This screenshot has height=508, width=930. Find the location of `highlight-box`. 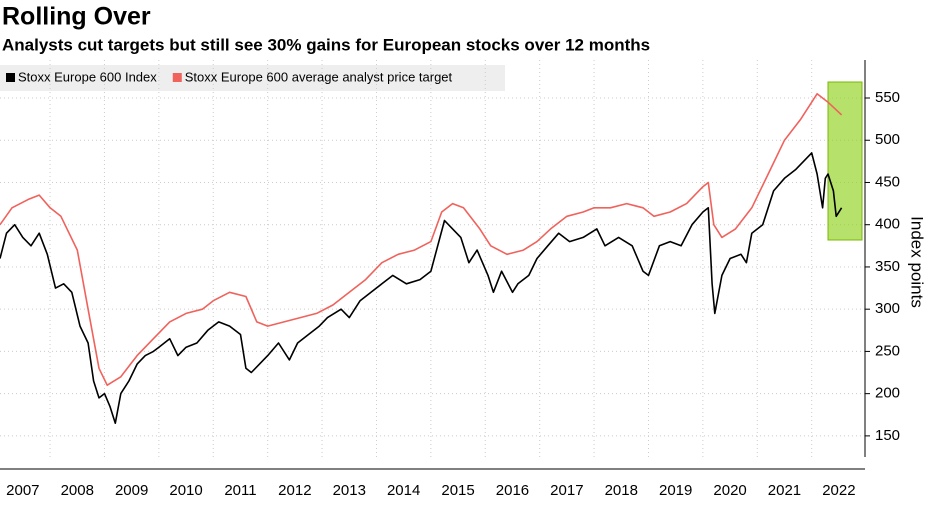

highlight-box is located at coordinates (845, 161).